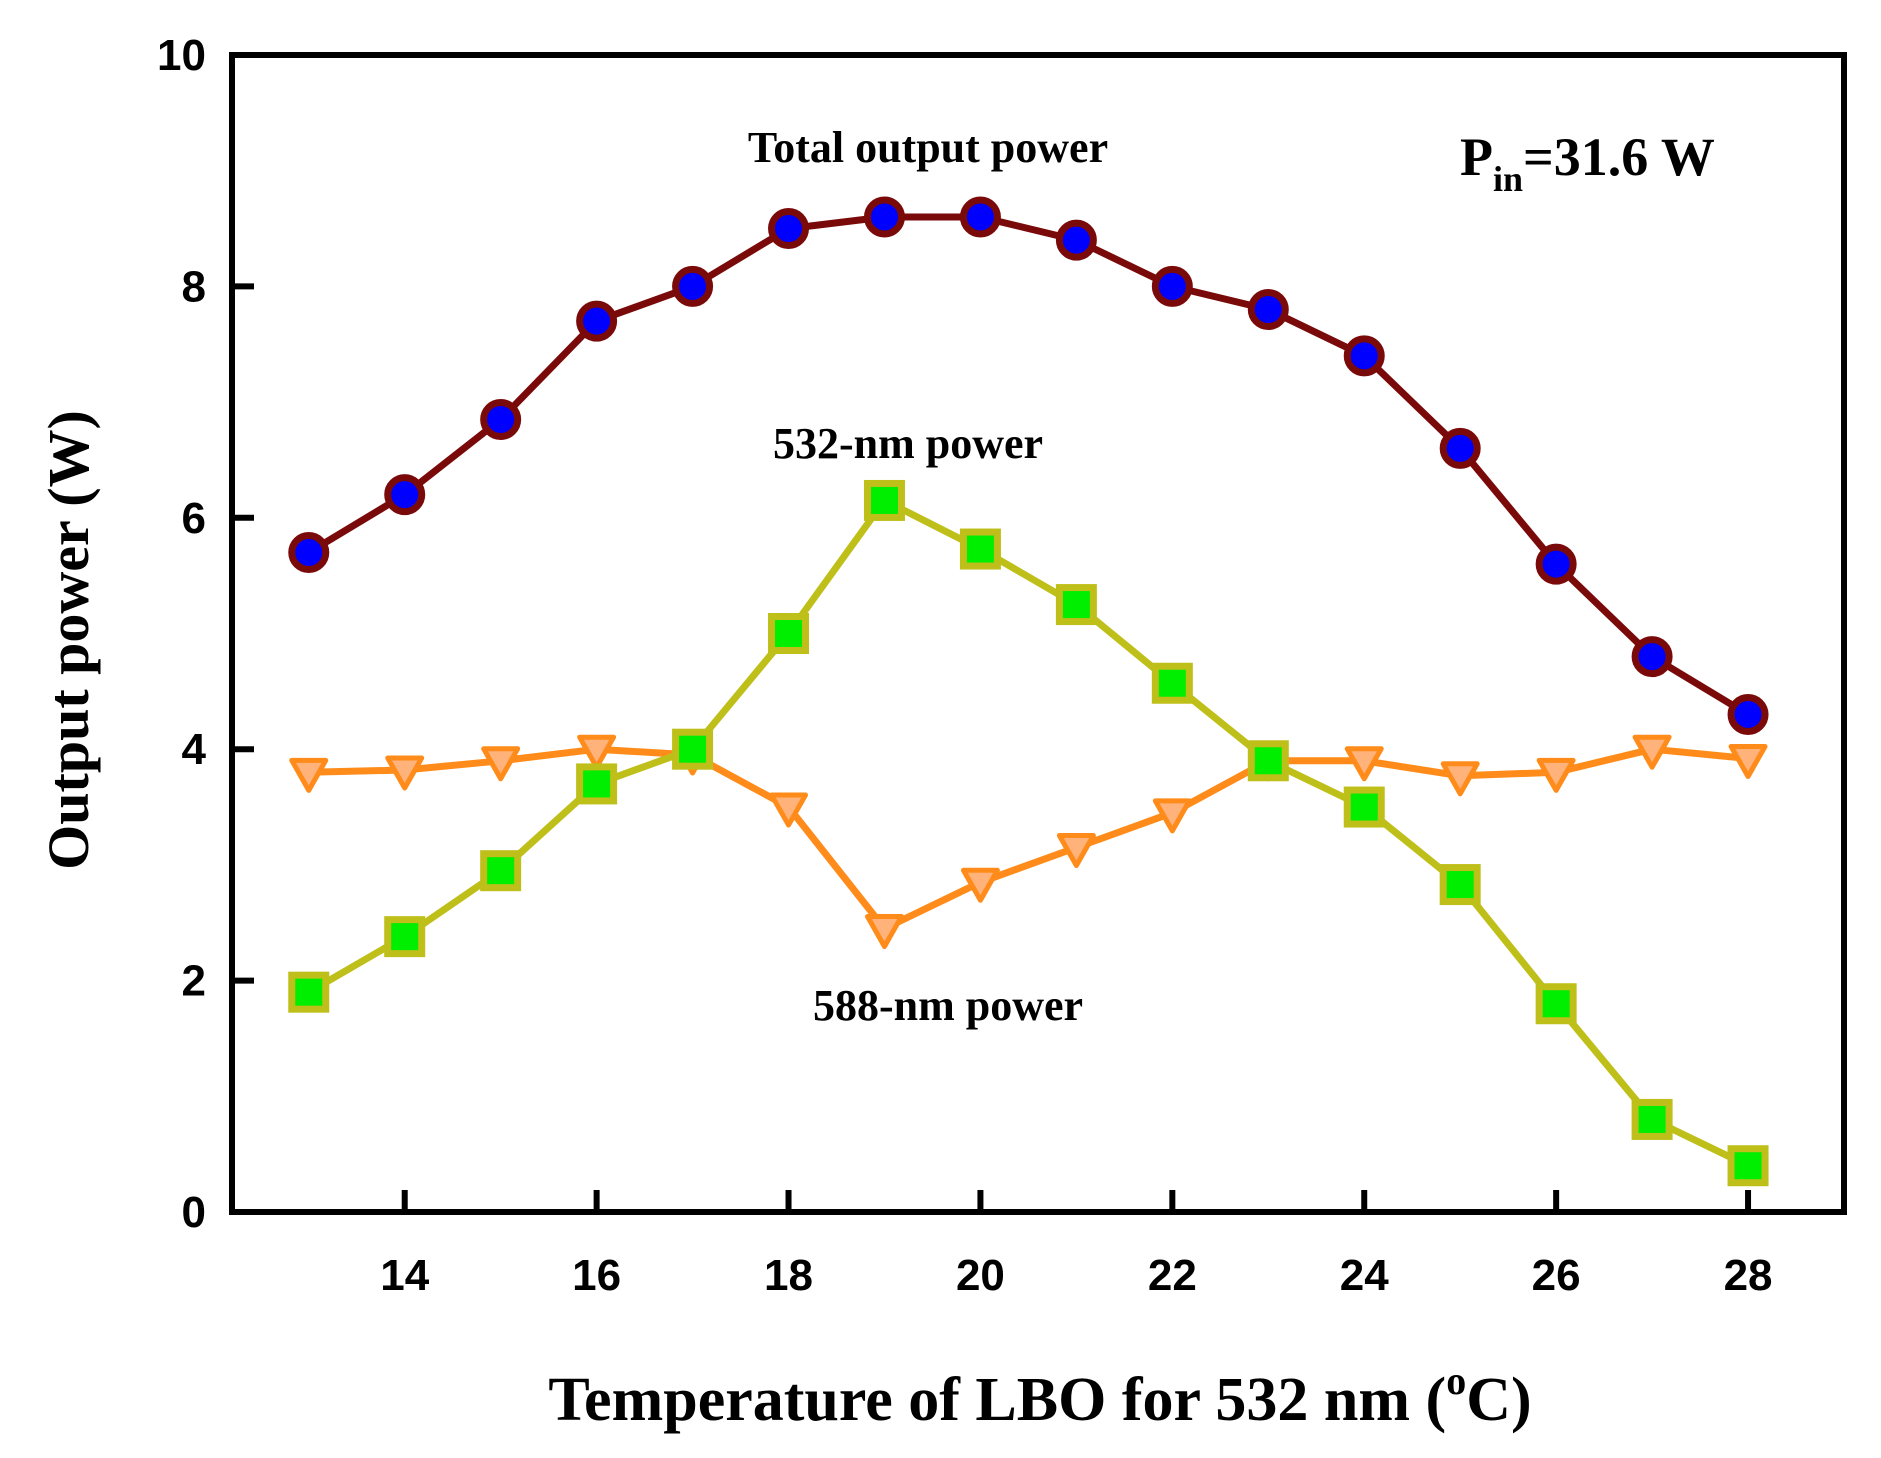 This screenshot has height=1458, width=1881. What do you see at coordinates (997, 1400) in the screenshot?
I see `x-axis-title-main: Temperature of LBO for 532 nm (` at bounding box center [997, 1400].